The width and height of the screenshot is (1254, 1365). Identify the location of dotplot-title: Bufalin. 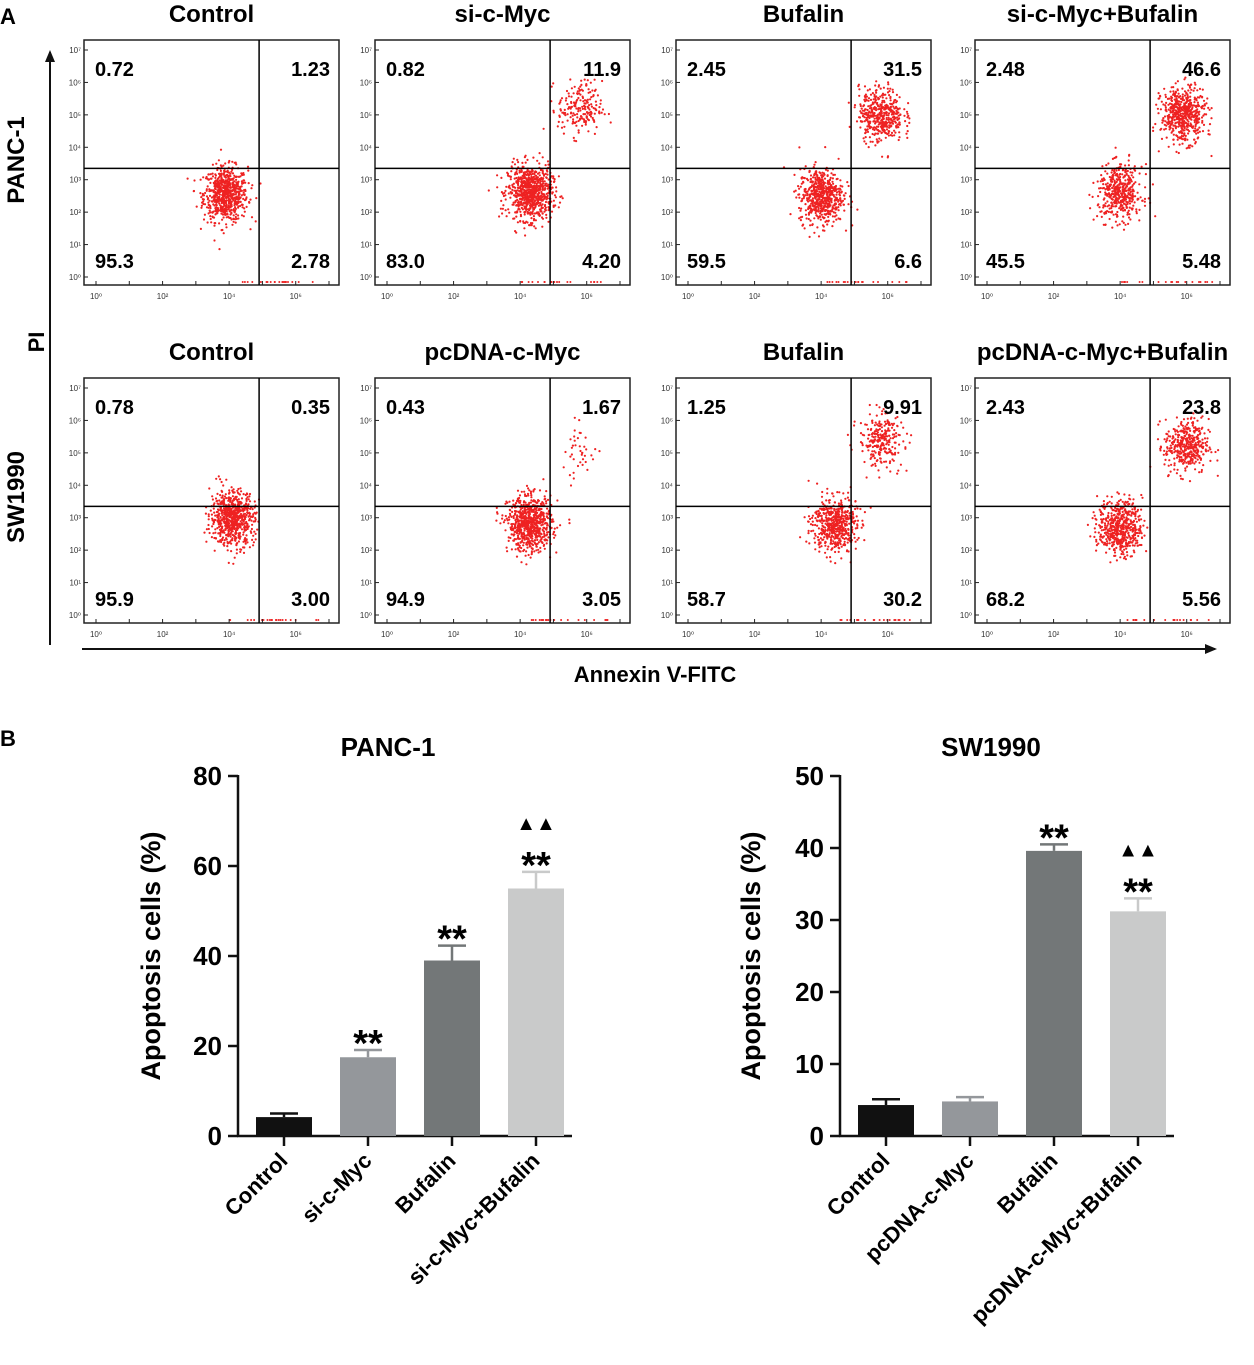
(803, 14).